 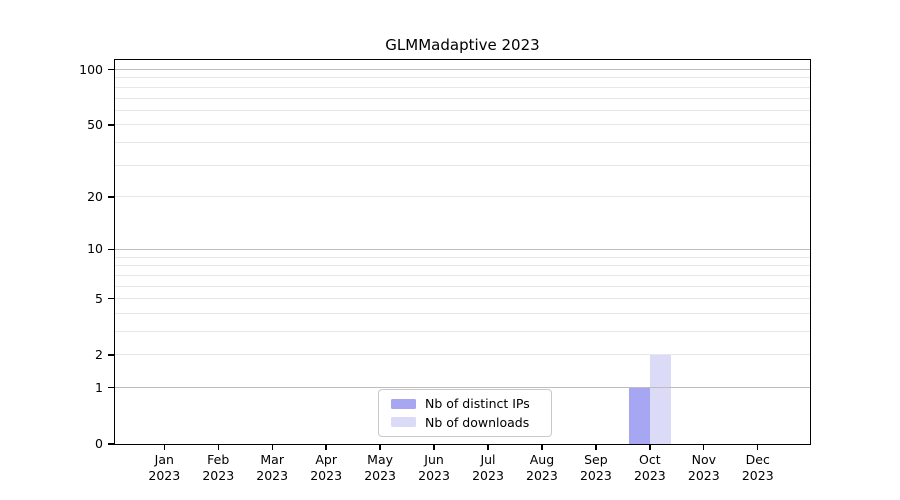 I want to click on y-tick-label: 1, so click(x=99, y=387).